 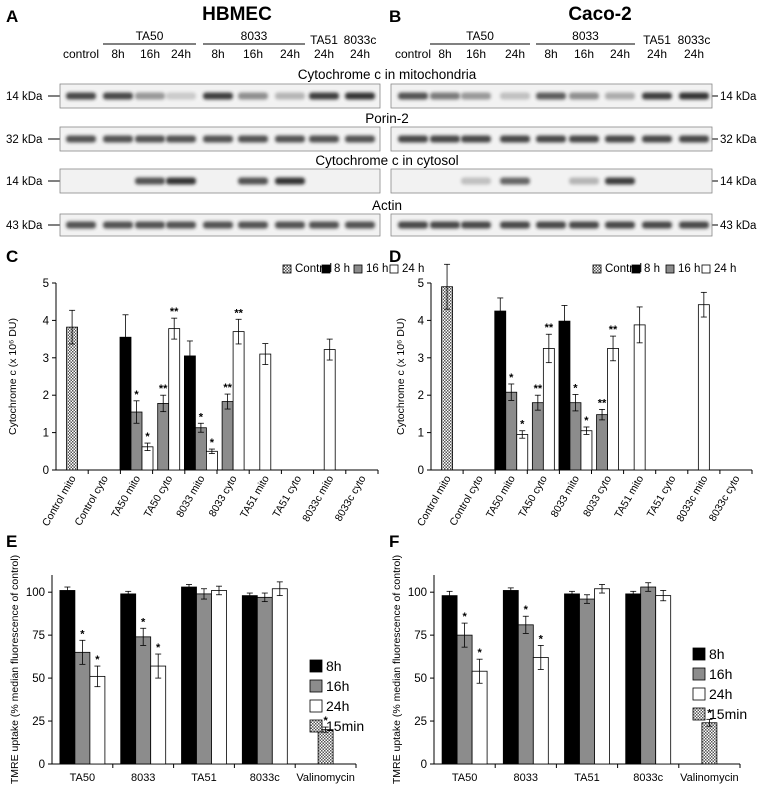 What do you see at coordinates (738, 182) in the screenshot?
I see `kda-label-right: 14 kDa` at bounding box center [738, 182].